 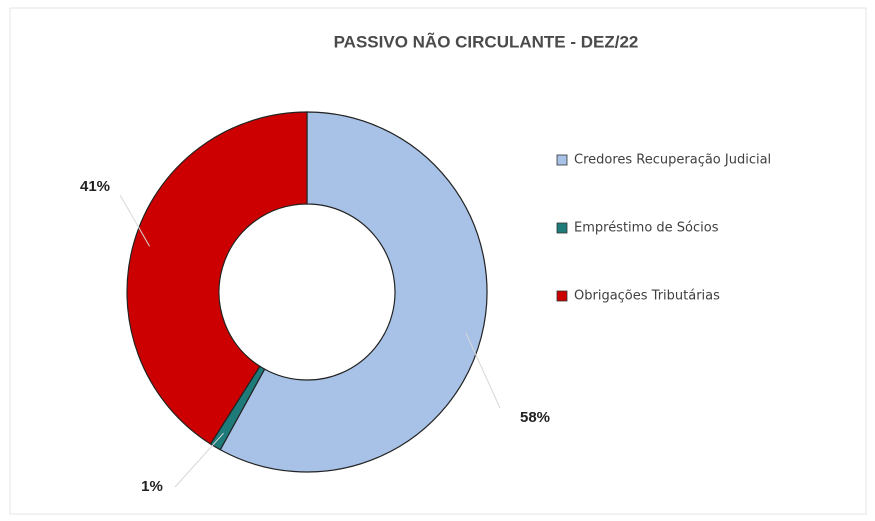 I want to click on legend-label: Credores Recuperação Judicial, so click(x=672, y=160).